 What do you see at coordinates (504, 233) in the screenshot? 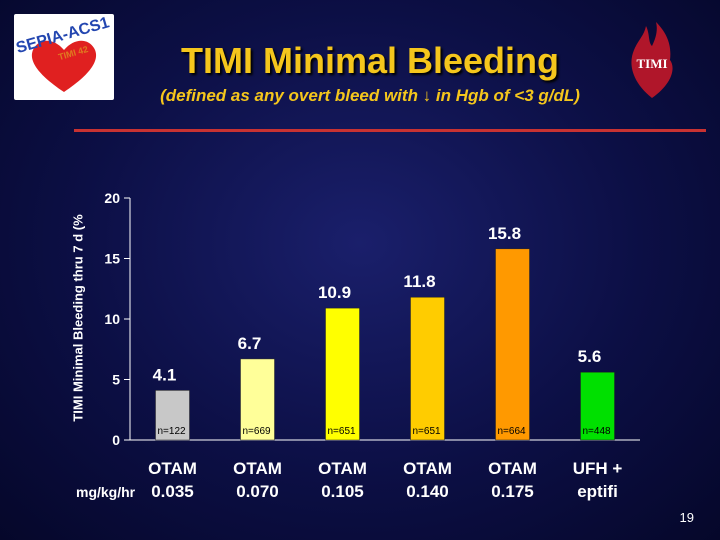
I see `data-label: 15.8` at bounding box center [504, 233].